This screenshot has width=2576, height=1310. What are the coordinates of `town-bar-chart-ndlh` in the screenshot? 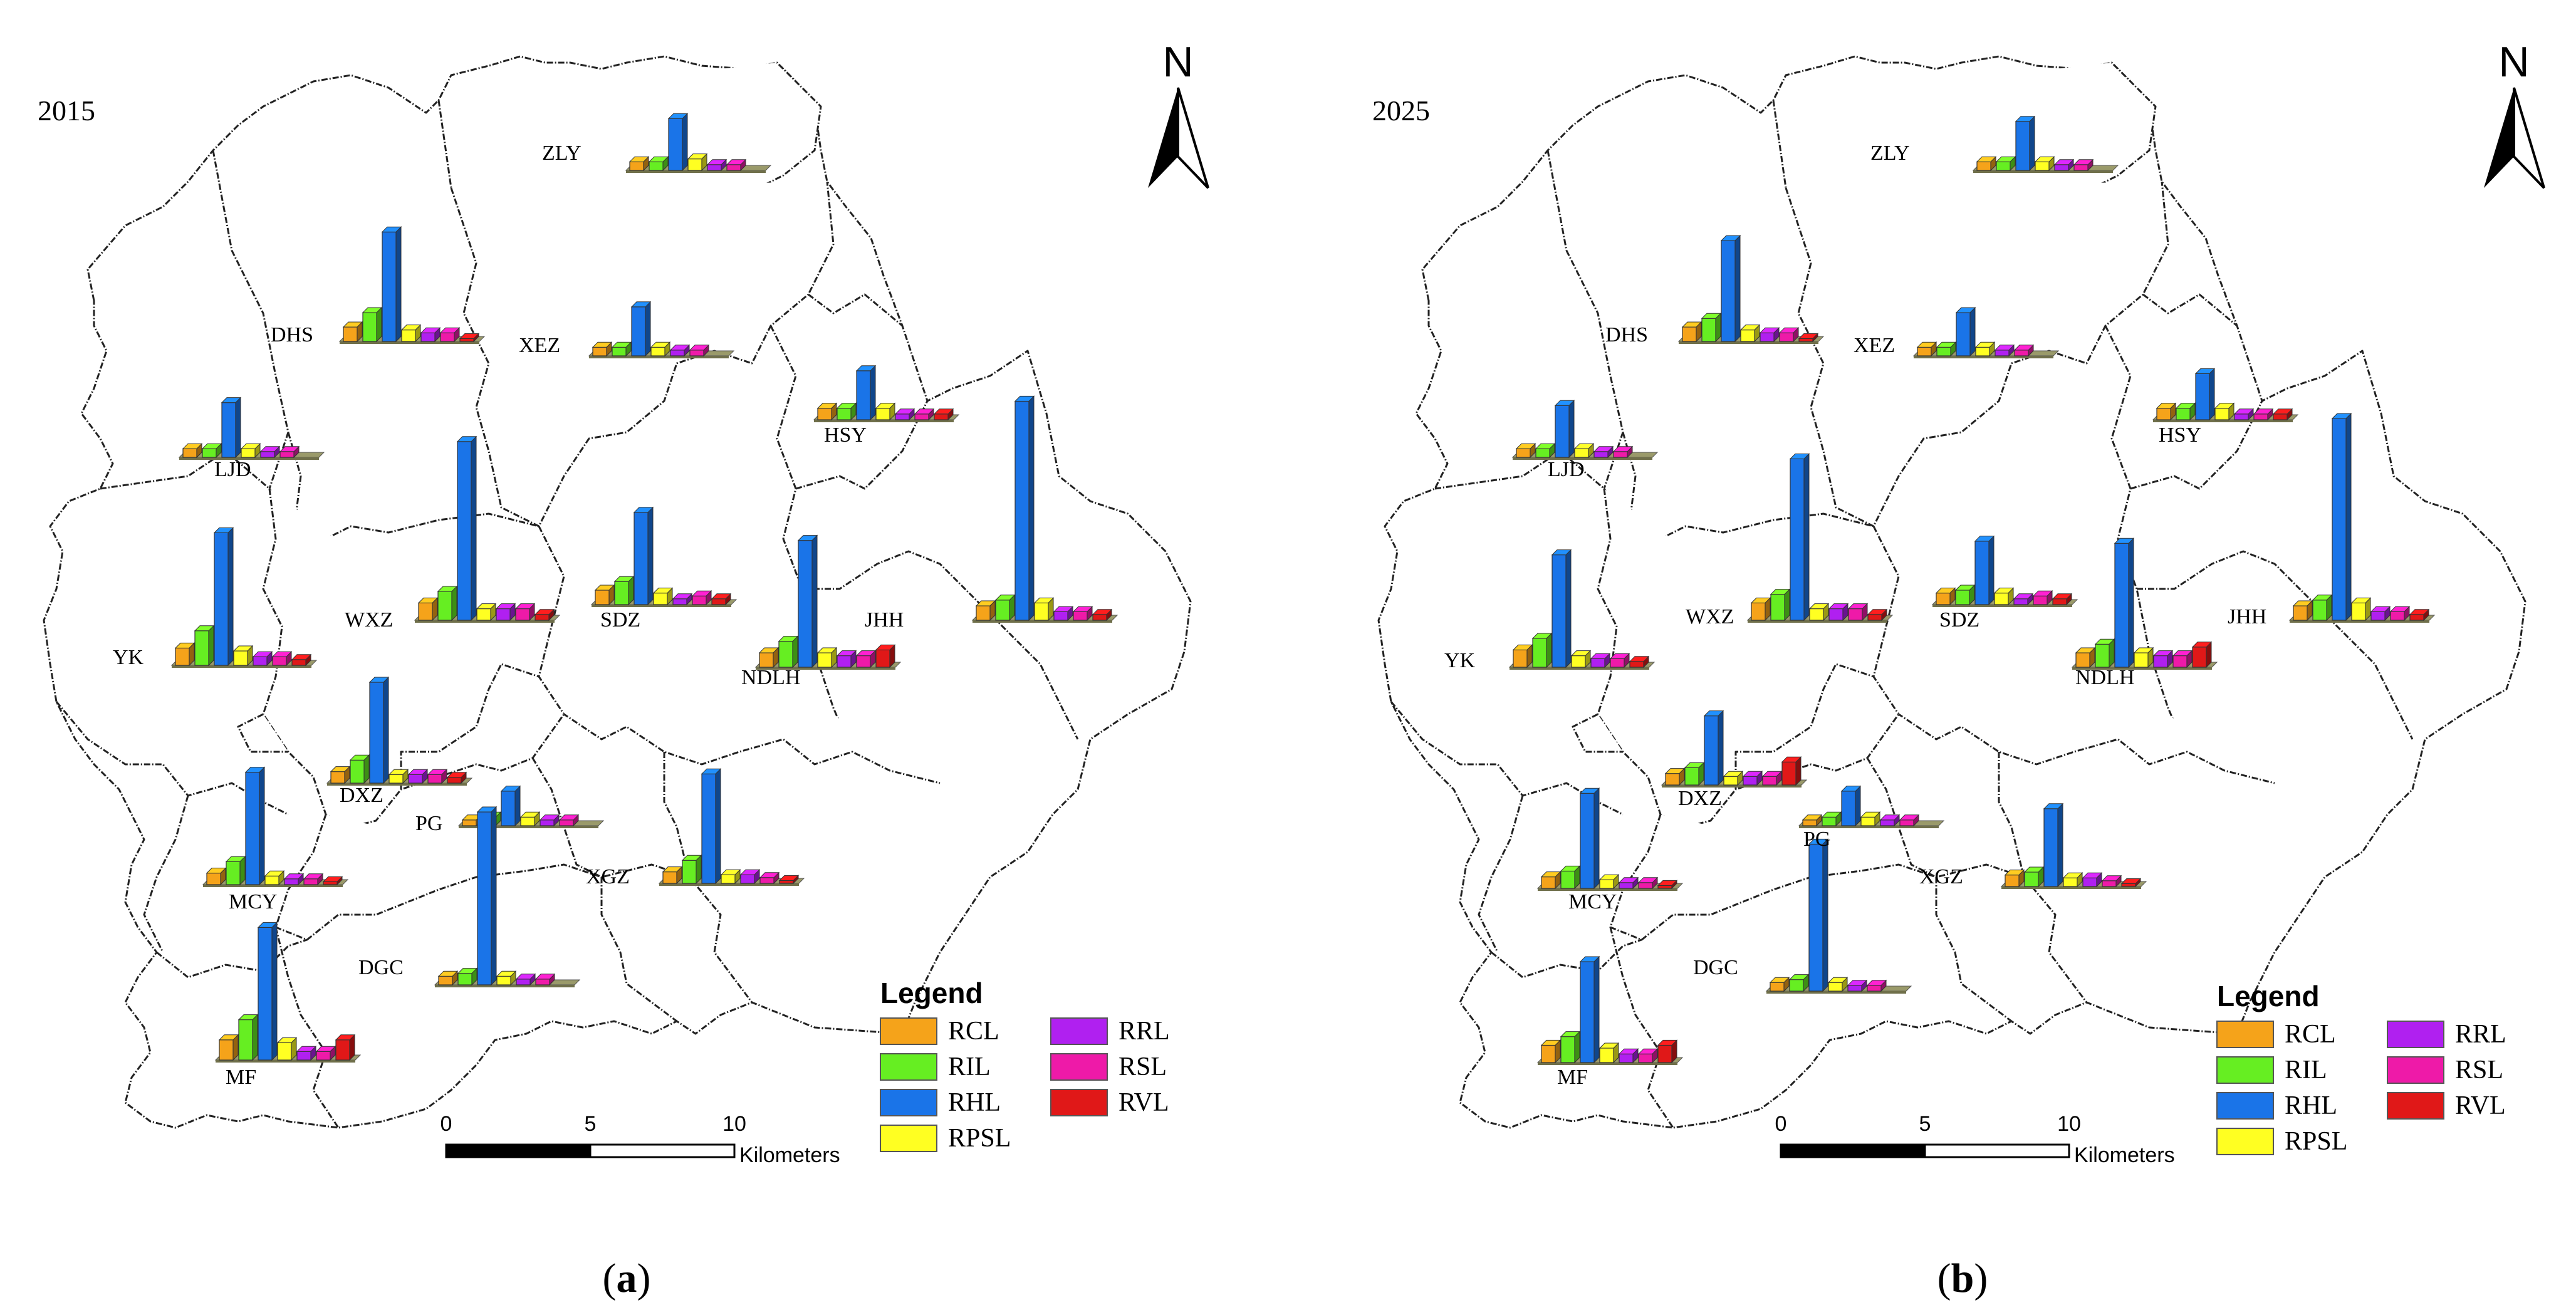 It's located at (2144, 603).